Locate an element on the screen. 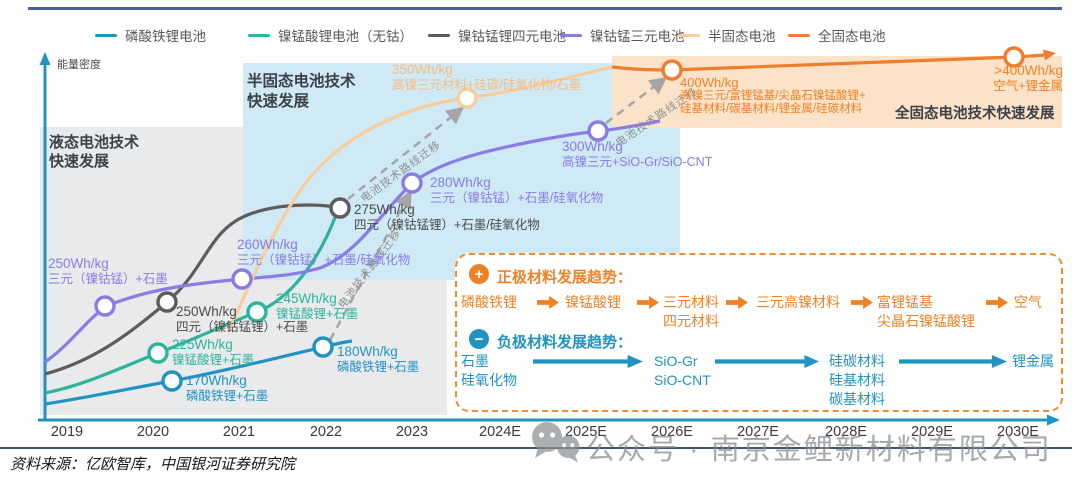  legend-item-ternary: 镍钴锰三元电池 is located at coordinates (622, 35).